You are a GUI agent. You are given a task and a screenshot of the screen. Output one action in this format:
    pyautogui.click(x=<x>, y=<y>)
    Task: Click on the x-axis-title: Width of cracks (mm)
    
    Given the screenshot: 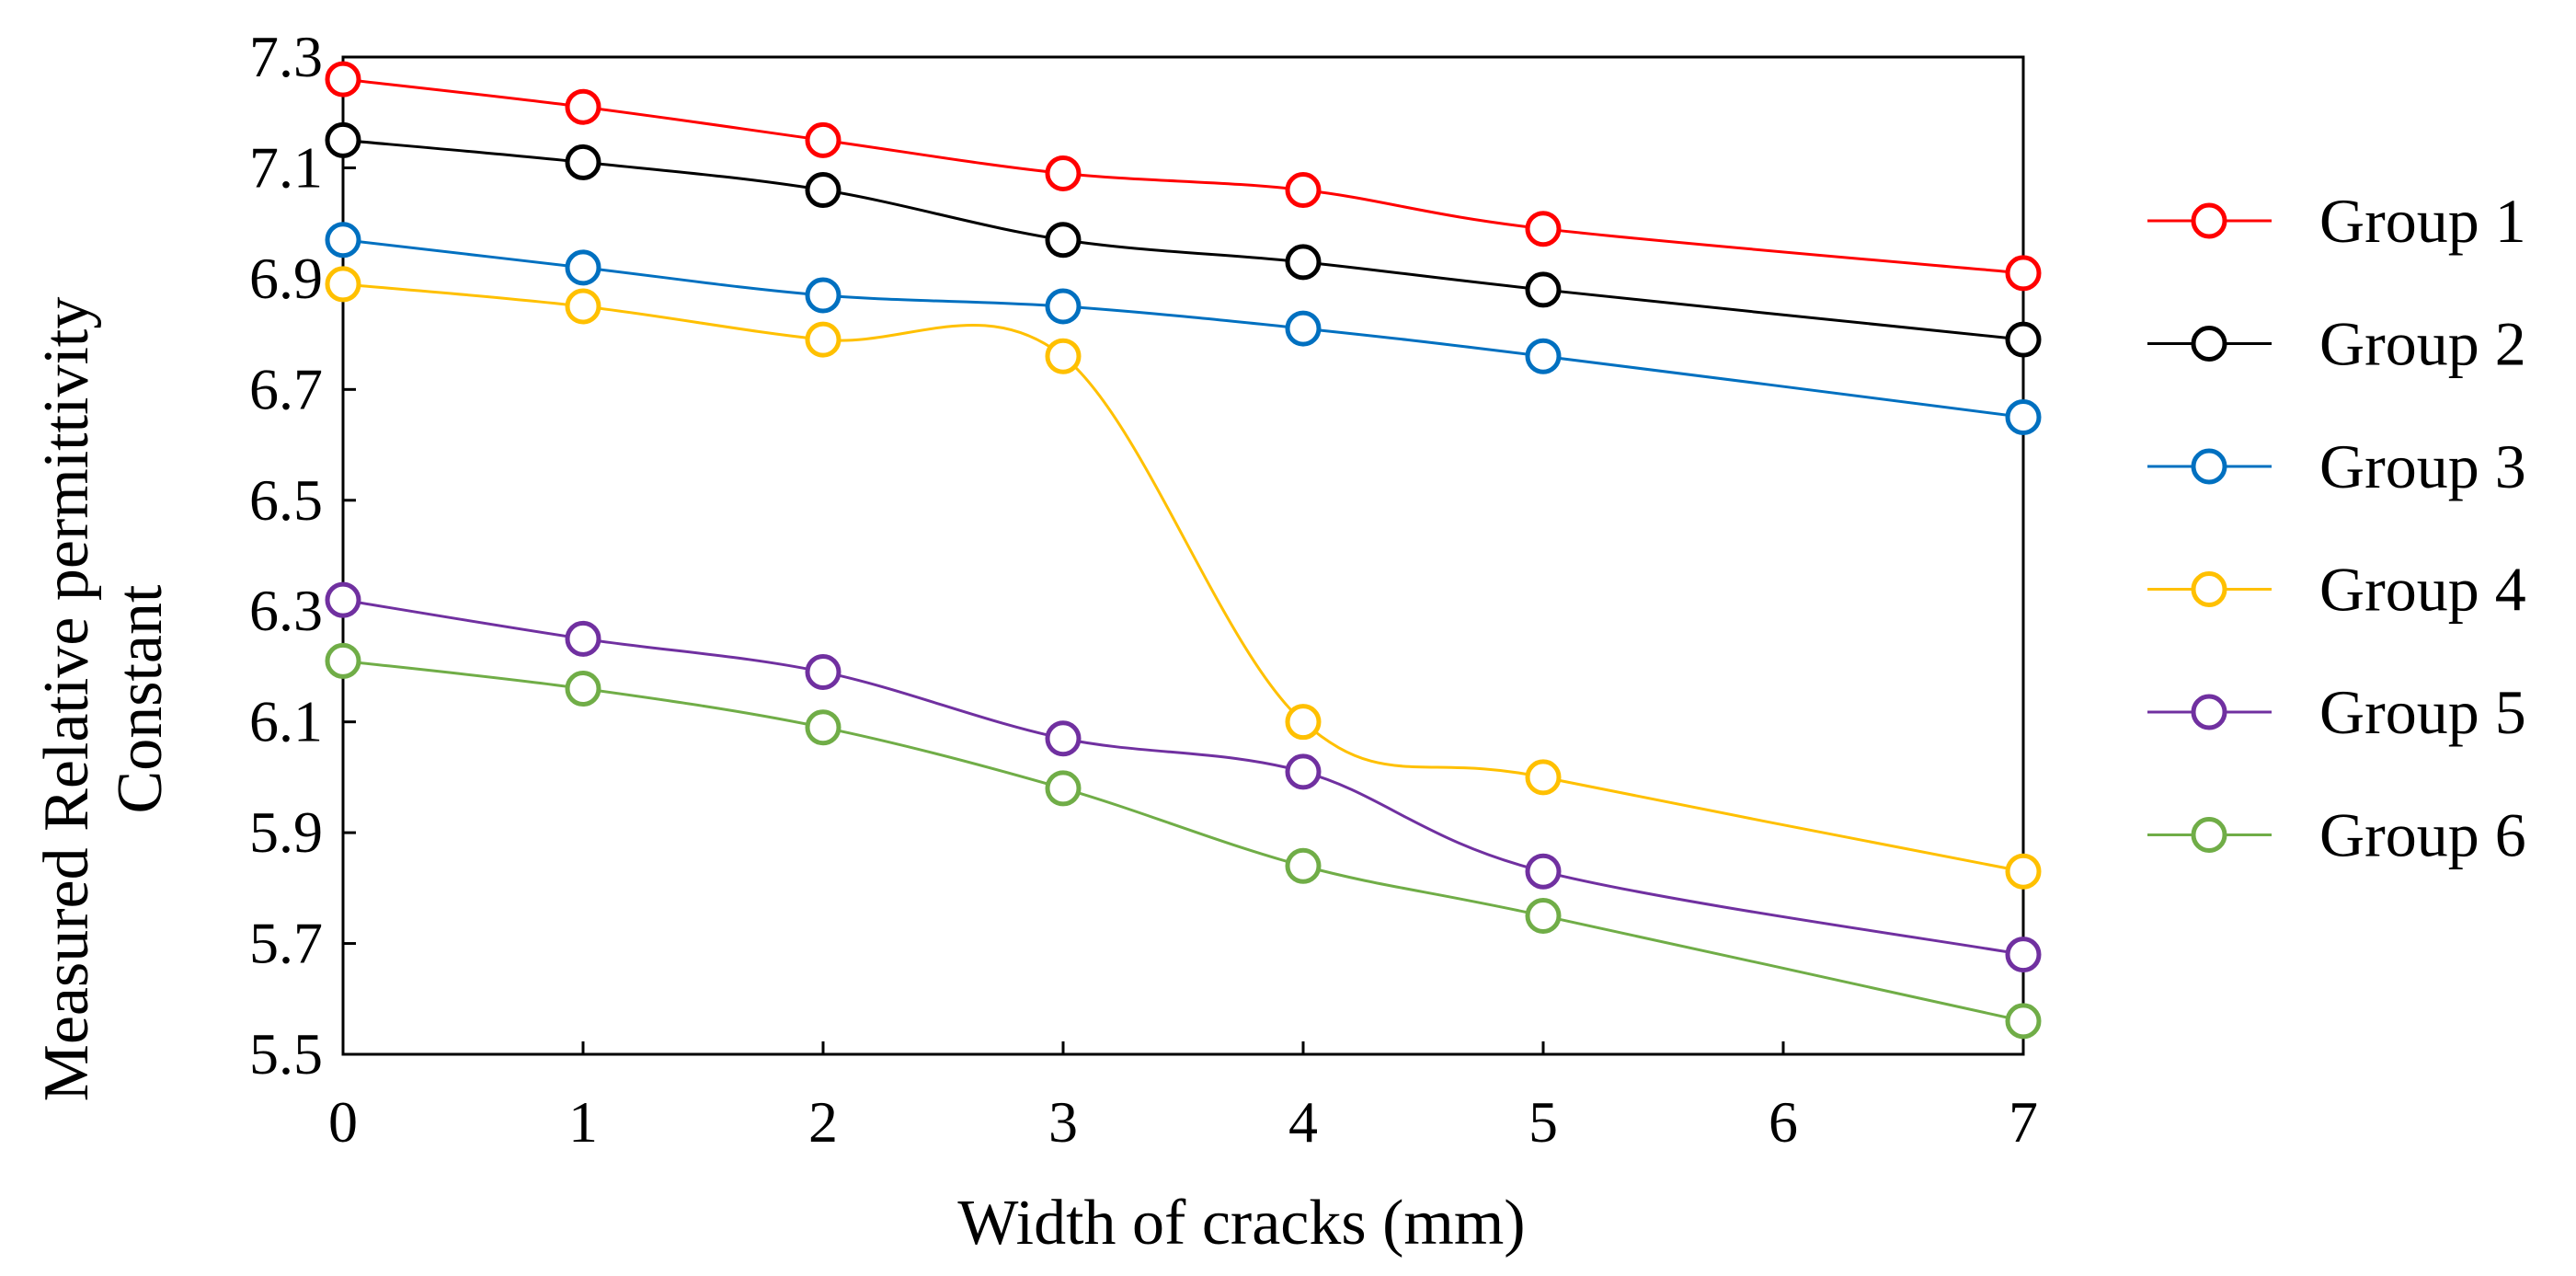 What is the action you would take?
    pyautogui.click(x=1241, y=1223)
    